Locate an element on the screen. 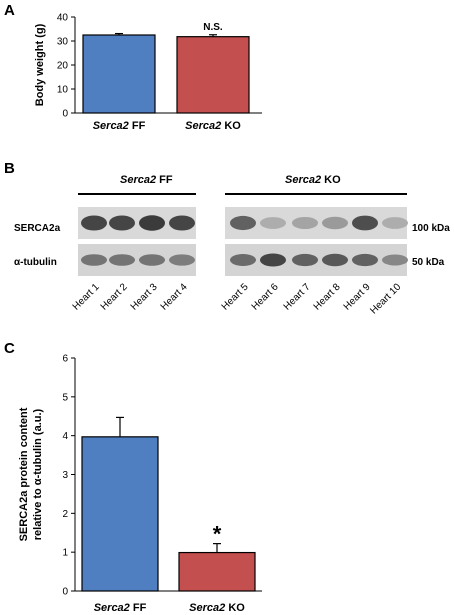 The image size is (454, 615). y-tick-label: 20 is located at coordinates (63, 66).